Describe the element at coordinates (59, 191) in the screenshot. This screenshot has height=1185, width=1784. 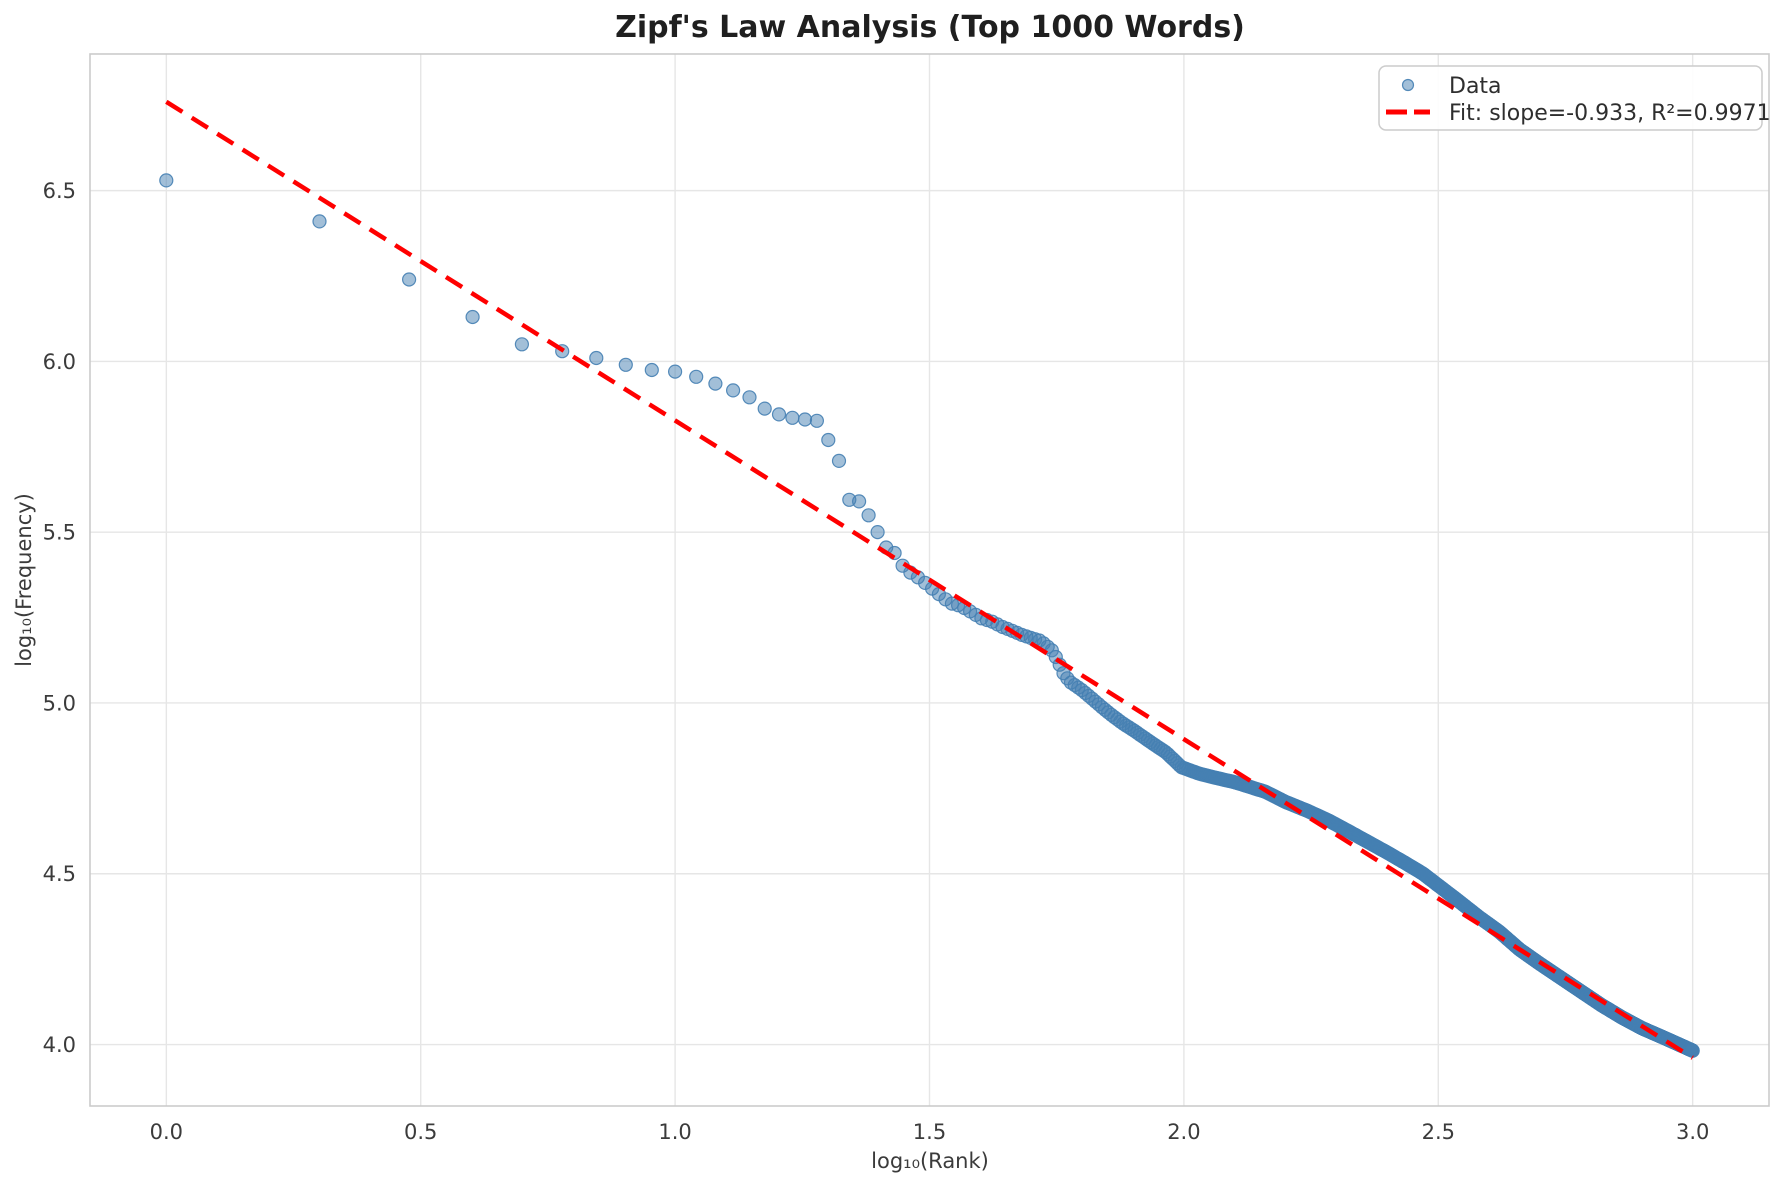
I see `y-tick-label: 6.5` at that location.